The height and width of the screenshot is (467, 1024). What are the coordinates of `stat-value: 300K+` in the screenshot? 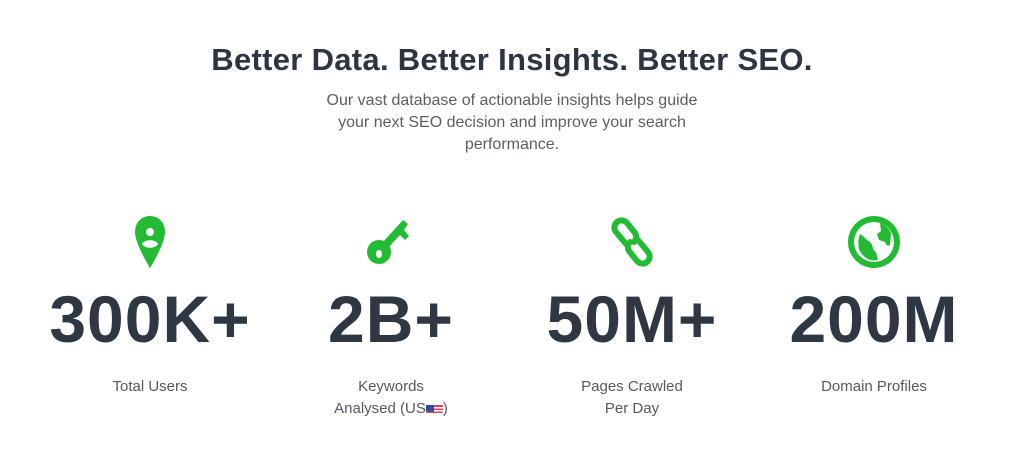 It's located at (150, 319).